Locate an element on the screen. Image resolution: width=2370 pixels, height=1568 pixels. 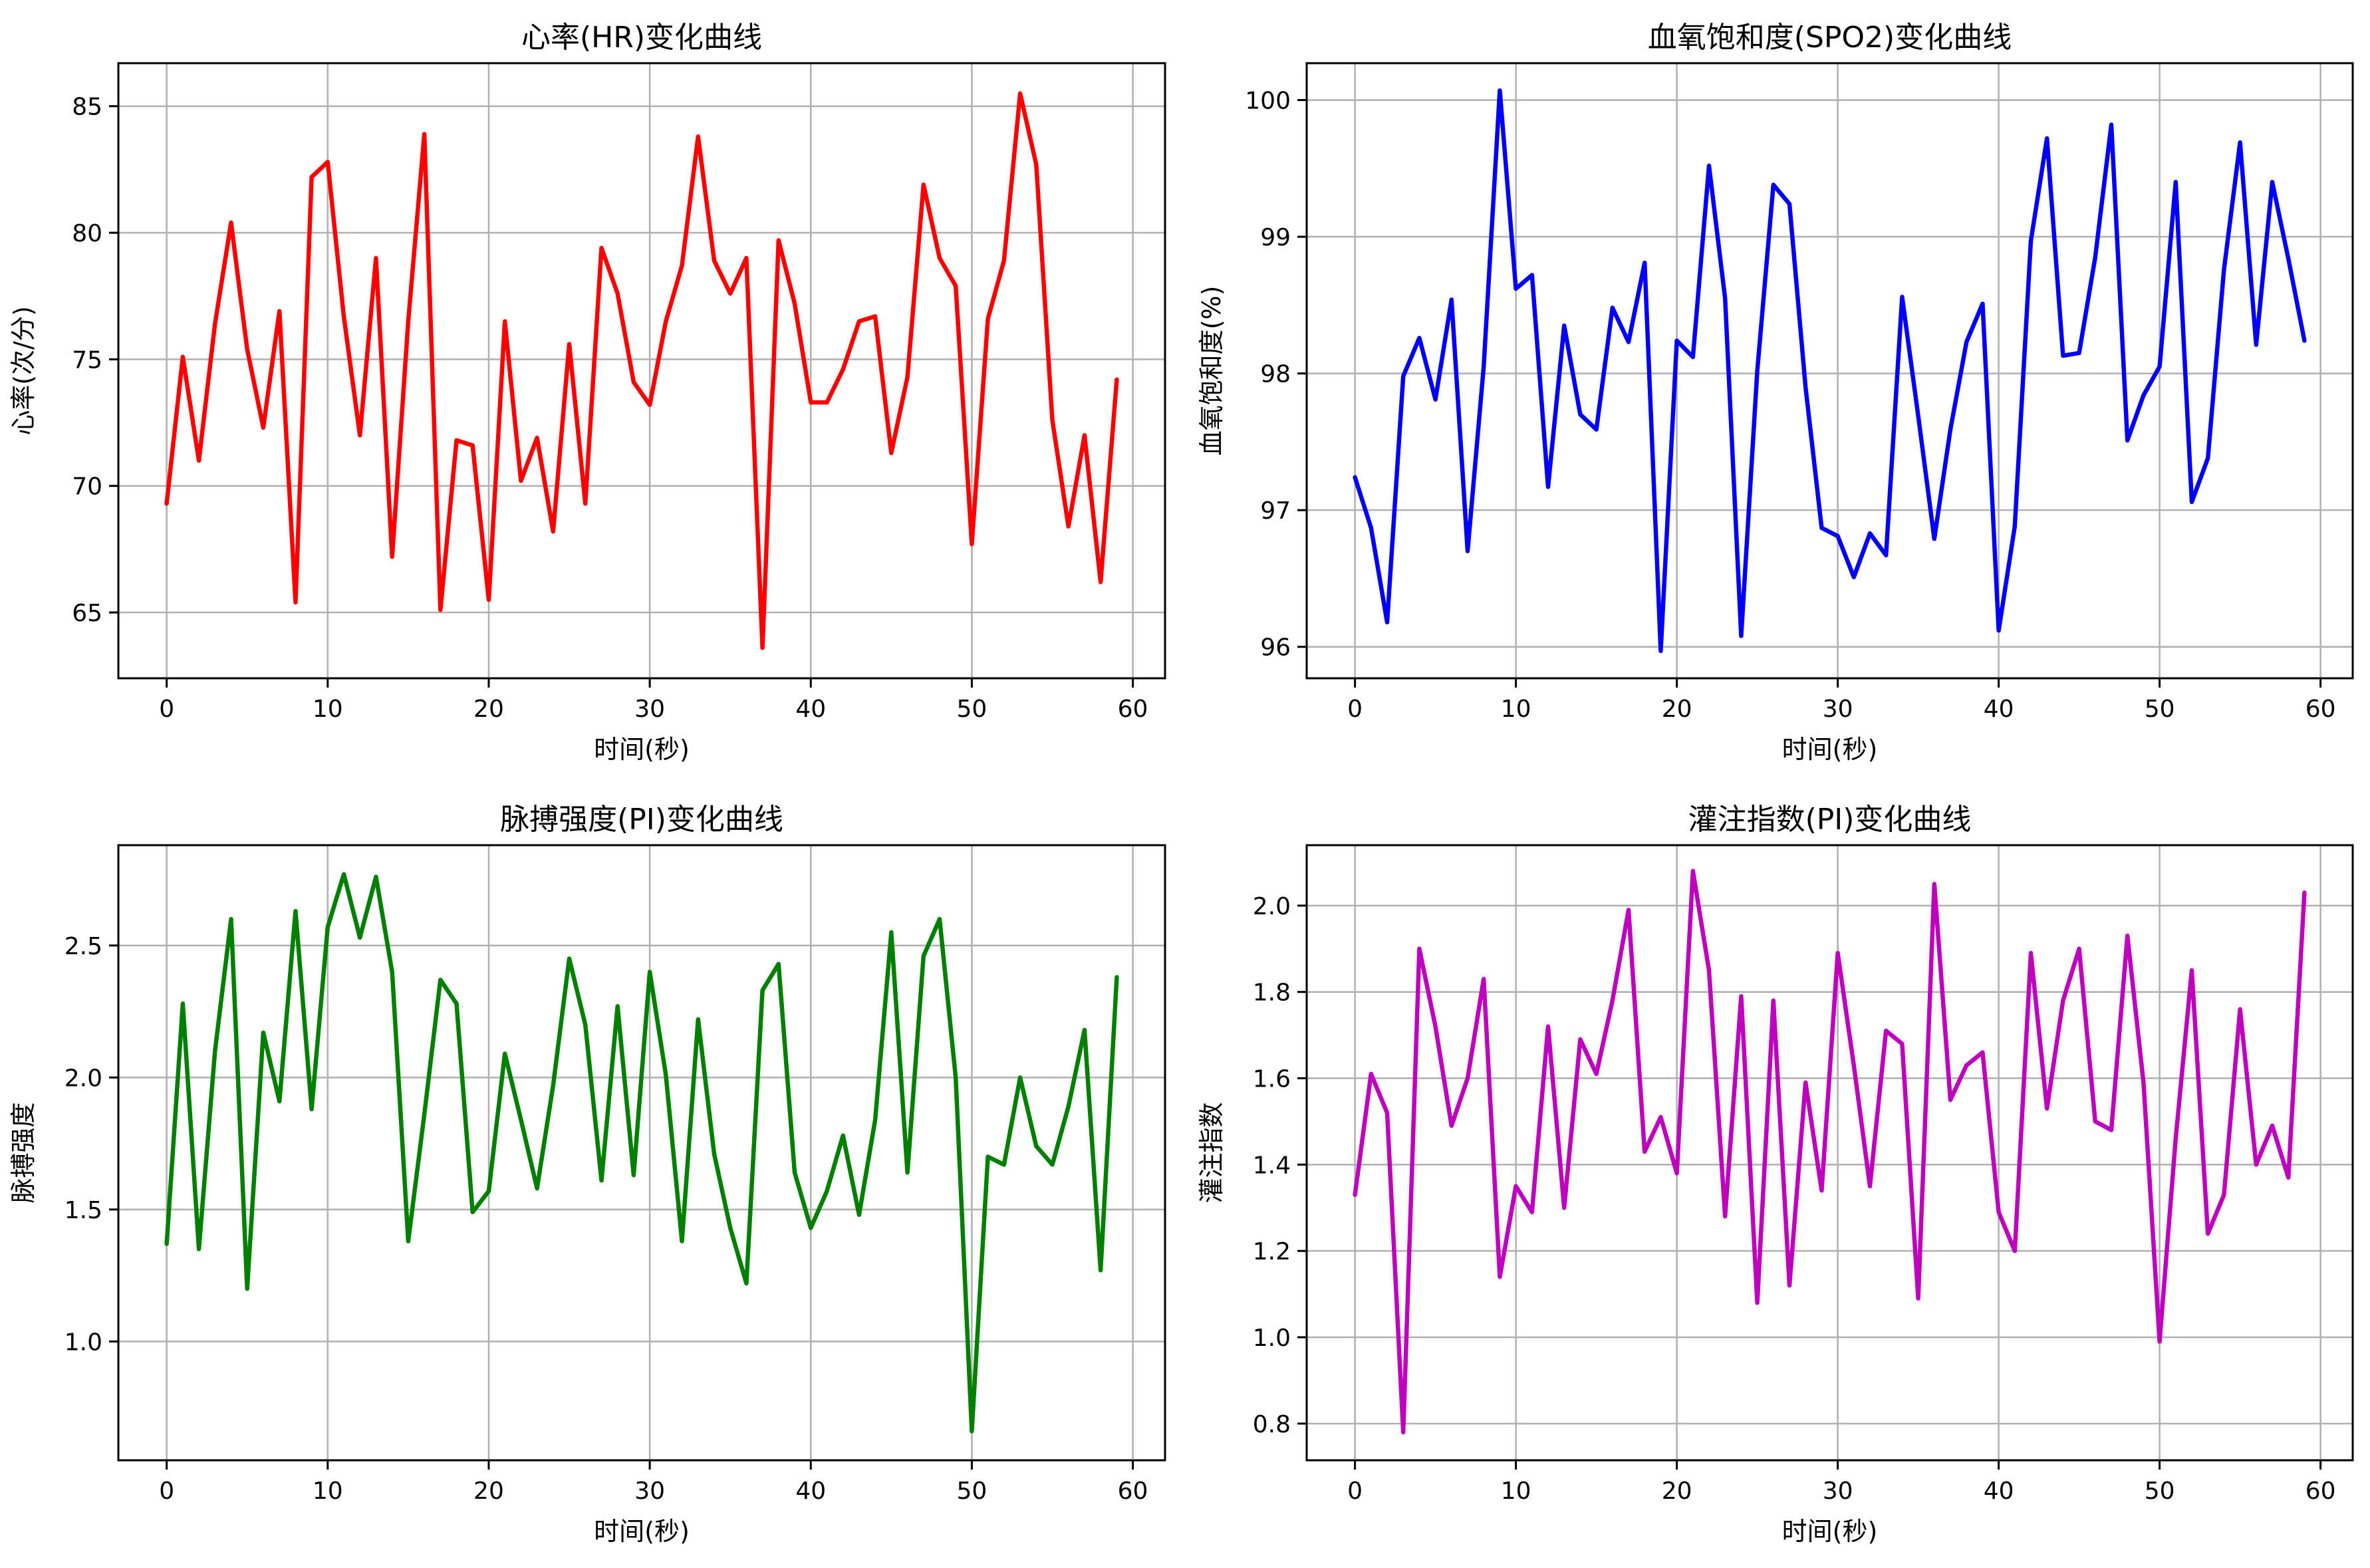
y-tick-label: 1.6 is located at coordinates (1272, 1079).